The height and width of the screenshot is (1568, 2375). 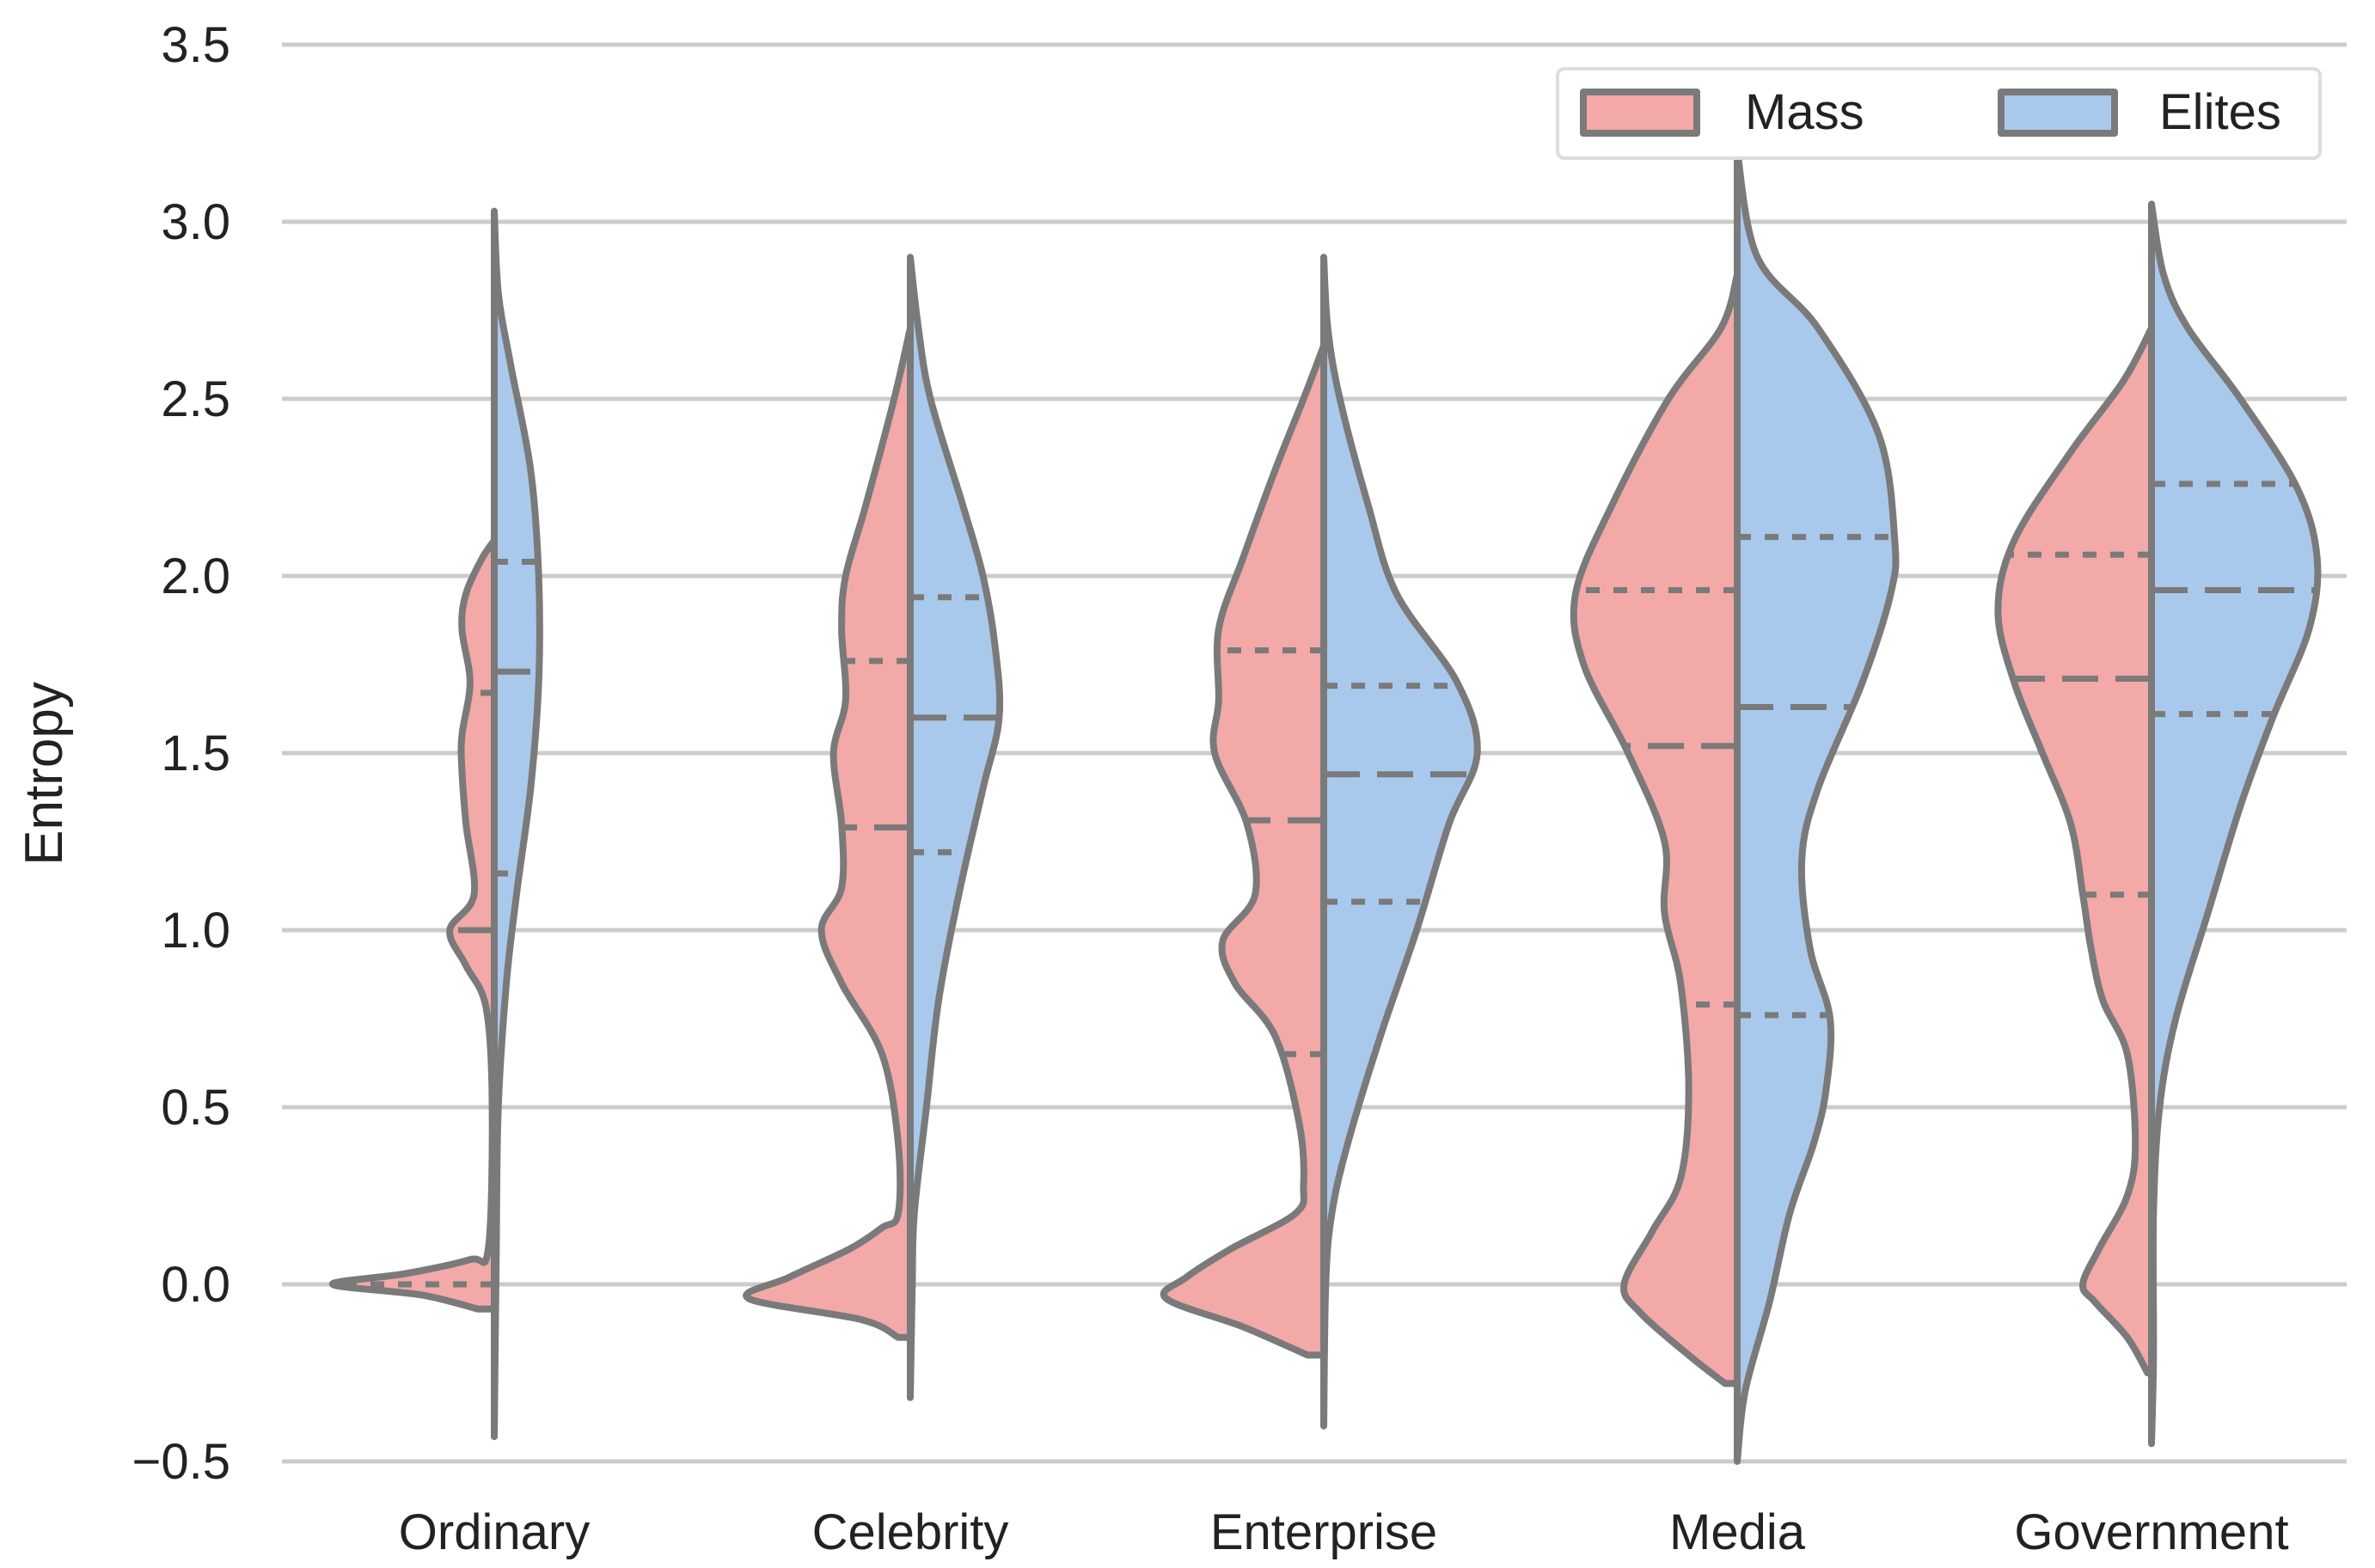 I want to click on y-tick-label: 0.5, so click(x=196, y=1108).